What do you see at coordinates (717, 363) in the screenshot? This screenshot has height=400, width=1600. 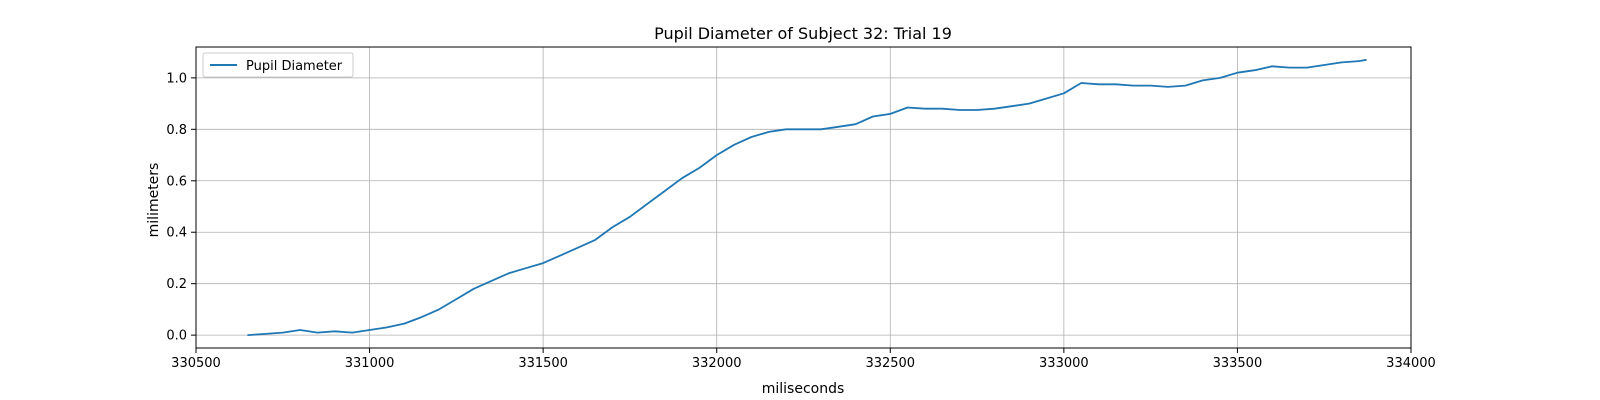 I see `x-tick-label: 332000` at bounding box center [717, 363].